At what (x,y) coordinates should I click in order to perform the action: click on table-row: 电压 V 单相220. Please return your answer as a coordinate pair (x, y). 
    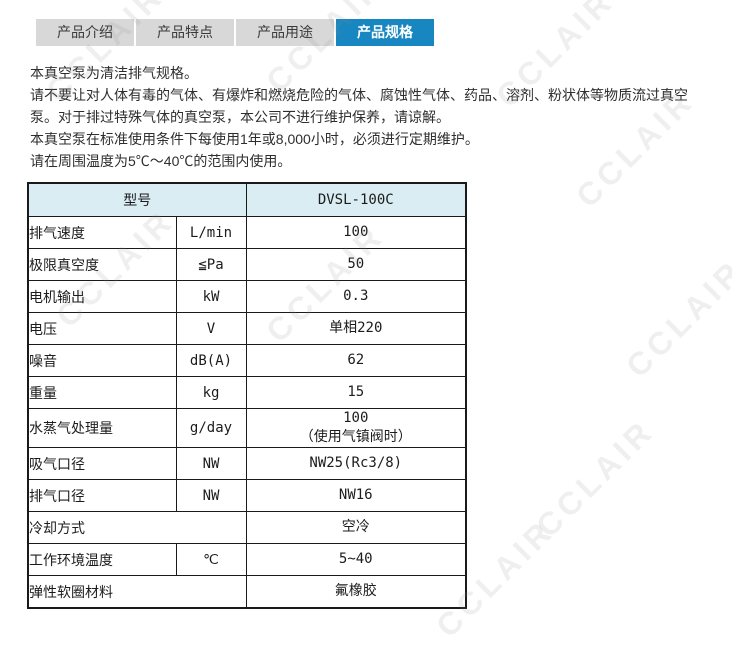
    Looking at the image, I should click on (247, 328).